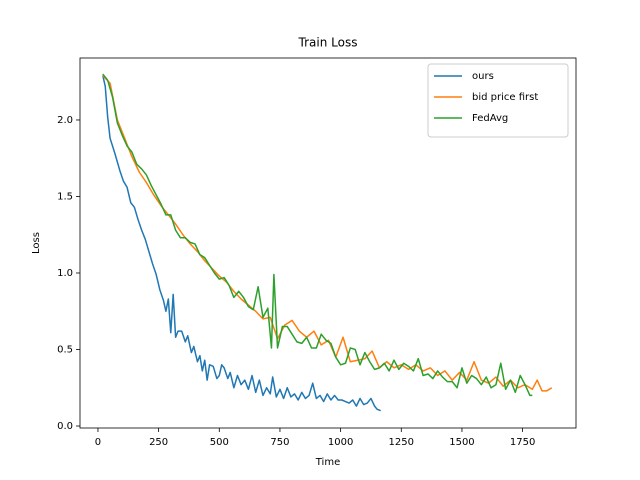 The image size is (640, 480). Describe the element at coordinates (328, 43) in the screenshot. I see `chart-title: Train Loss` at that location.